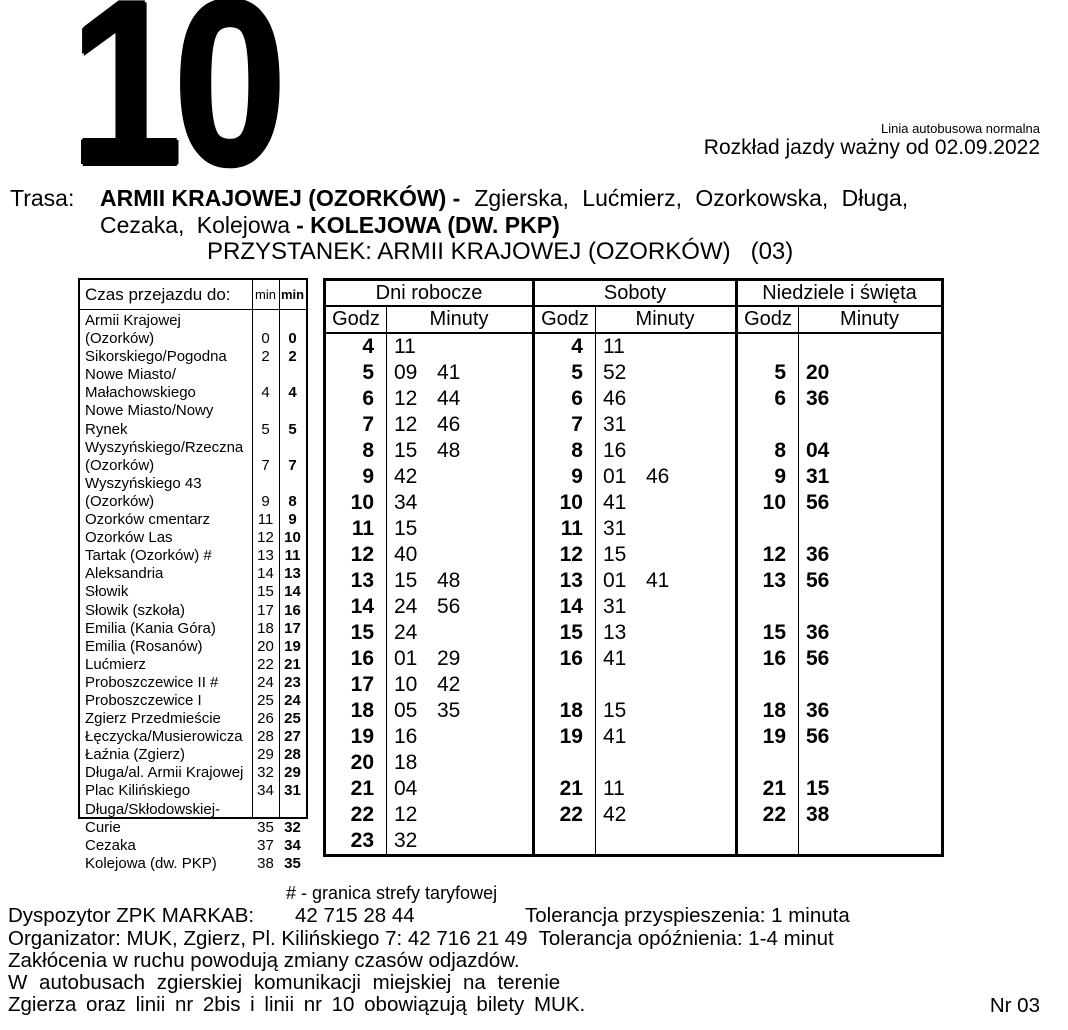 The width and height of the screenshot is (1068, 1030). Describe the element at coordinates (292, 429) in the screenshot. I see `travel-time-direction-2: 5` at that location.